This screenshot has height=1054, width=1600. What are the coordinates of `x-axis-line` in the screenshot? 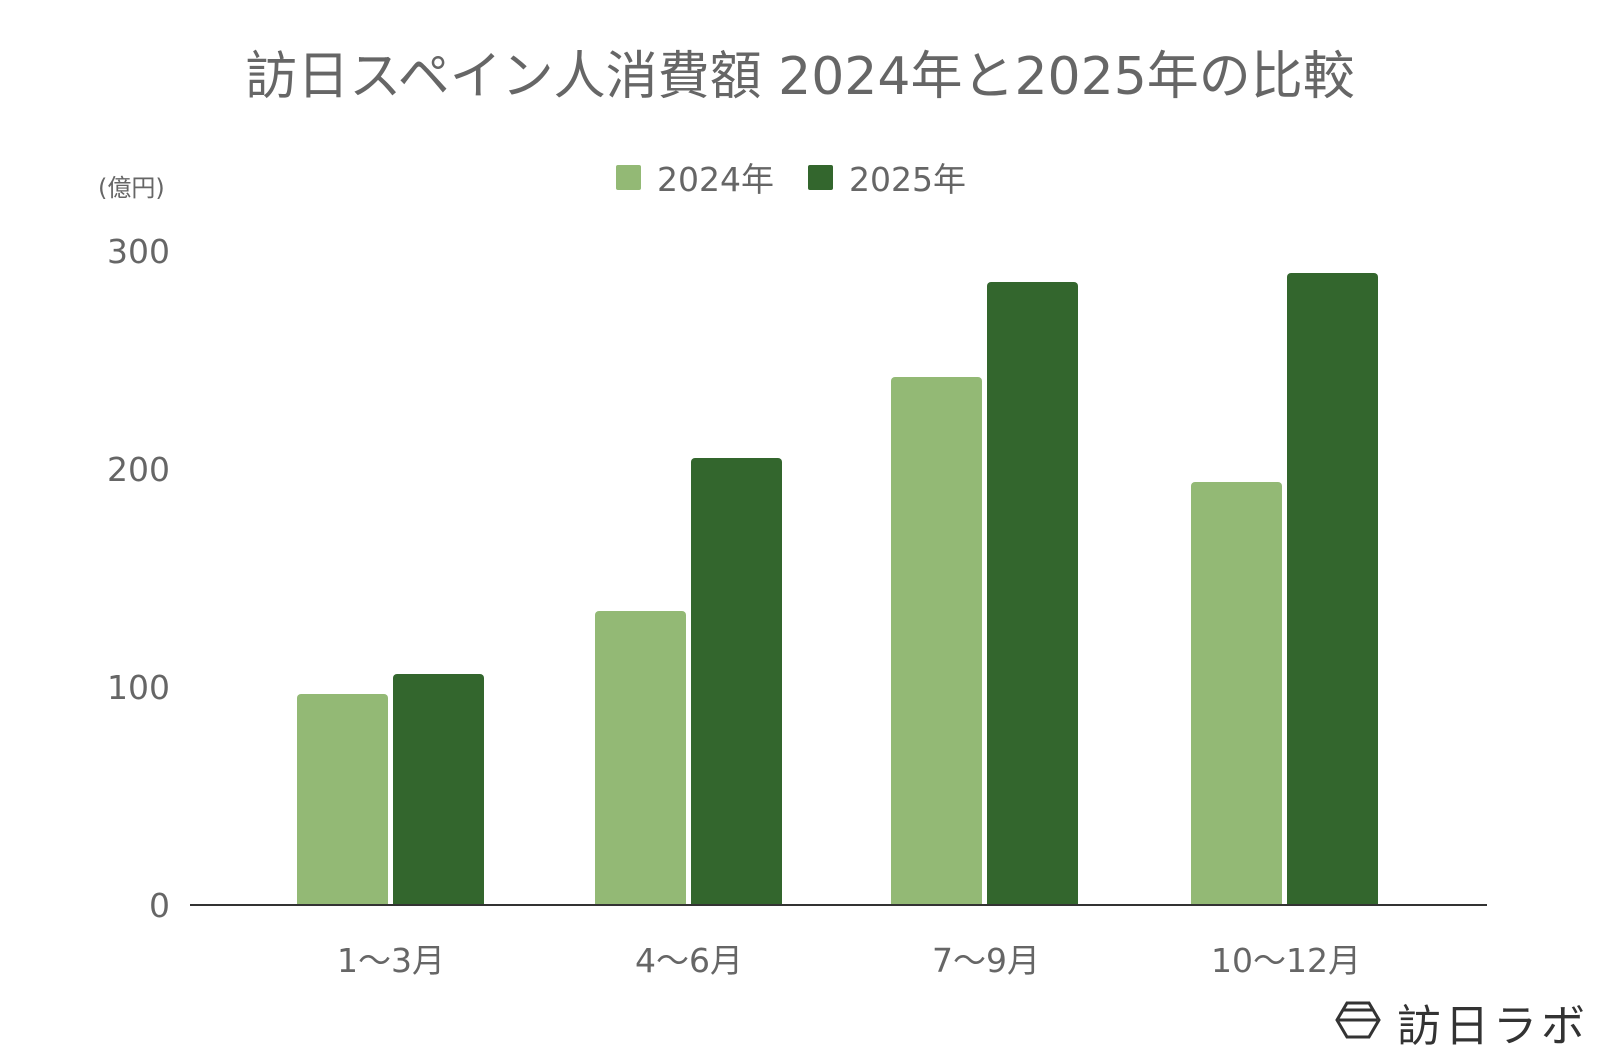 It's located at (838, 905).